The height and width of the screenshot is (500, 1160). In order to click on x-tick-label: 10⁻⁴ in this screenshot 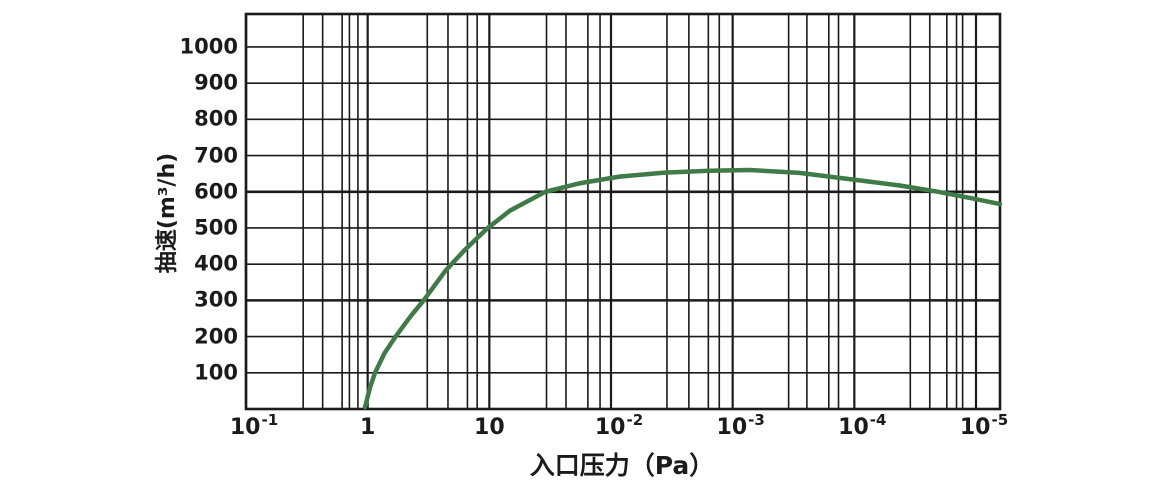, I will do `click(862, 426)`.